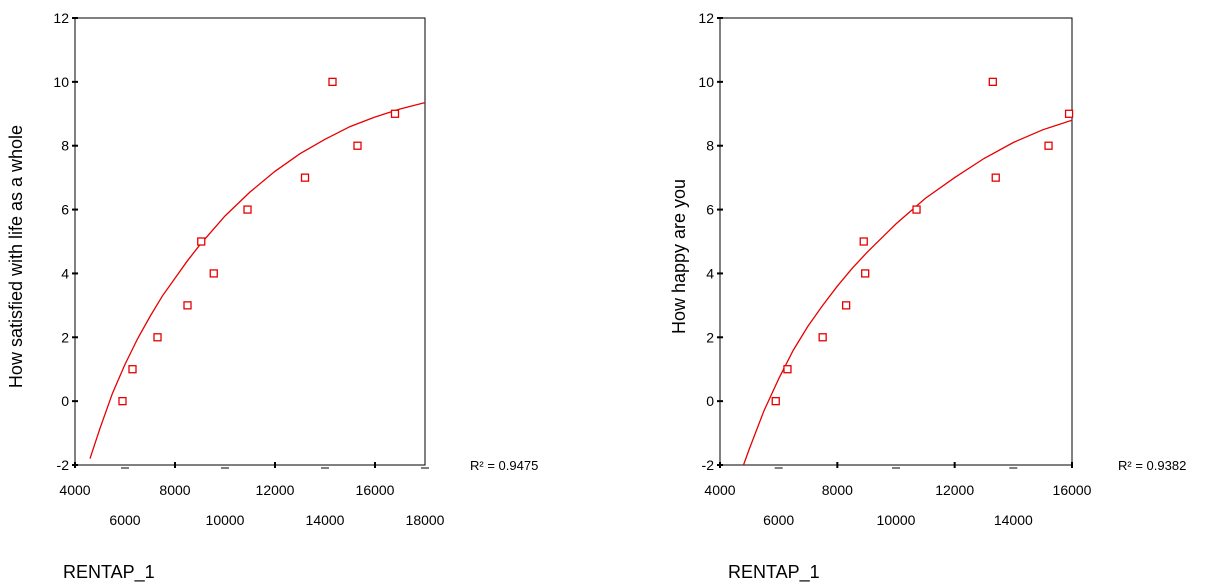 The width and height of the screenshot is (1219, 585). I want to click on y-axis-title: How satisfied with life as a whole, so click(16, 256).